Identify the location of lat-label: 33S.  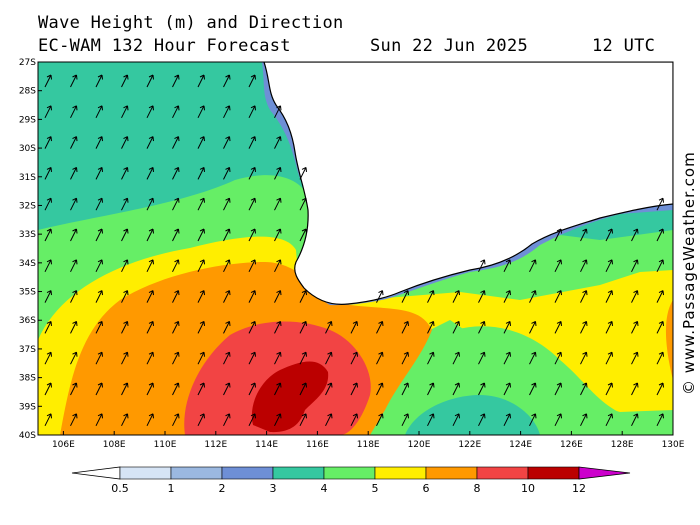
(27, 235).